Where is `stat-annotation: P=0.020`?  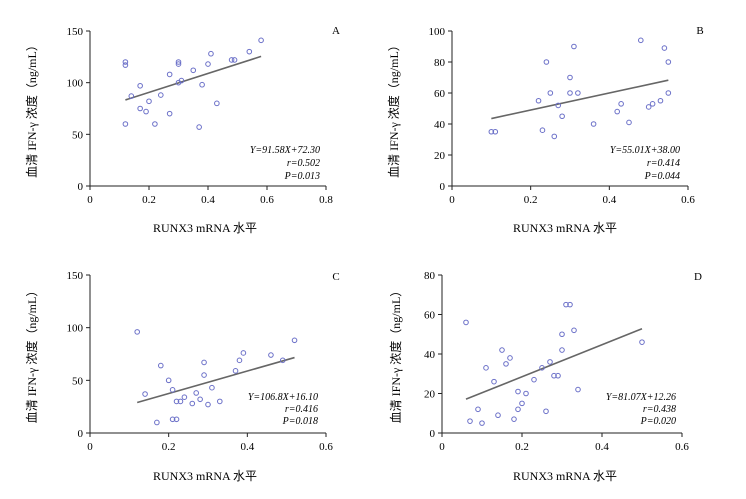
stat-annotation: P=0.020 is located at coordinates (658, 421).